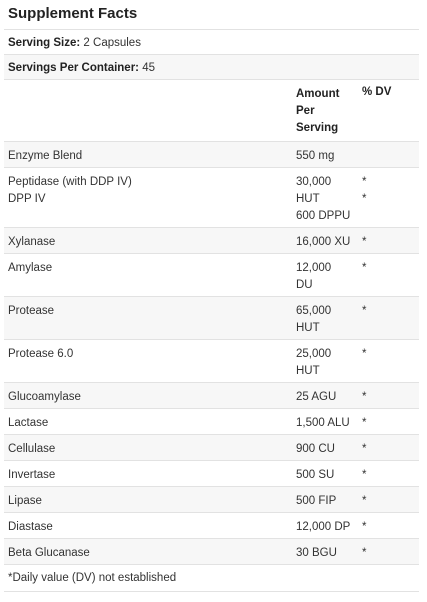 The width and height of the screenshot is (427, 602). I want to click on footnote: *Daily value (DV) not established, so click(211, 578).